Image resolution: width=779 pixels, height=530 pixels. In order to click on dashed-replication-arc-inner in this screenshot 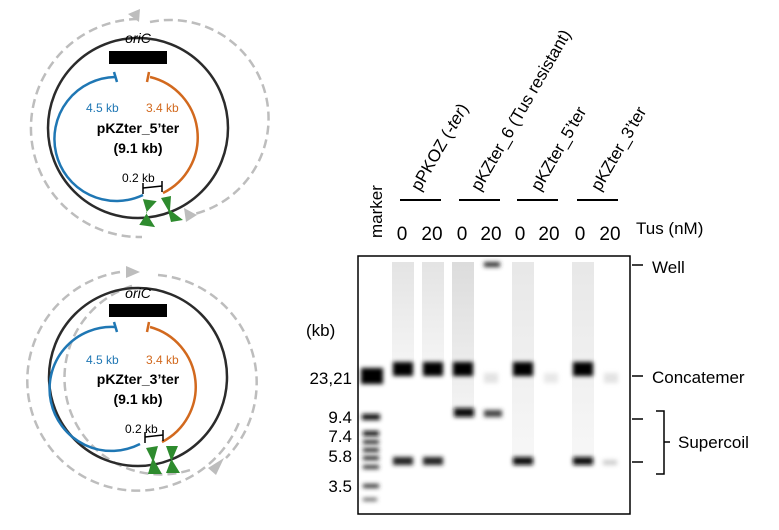, I will do `click(127, 380)`.